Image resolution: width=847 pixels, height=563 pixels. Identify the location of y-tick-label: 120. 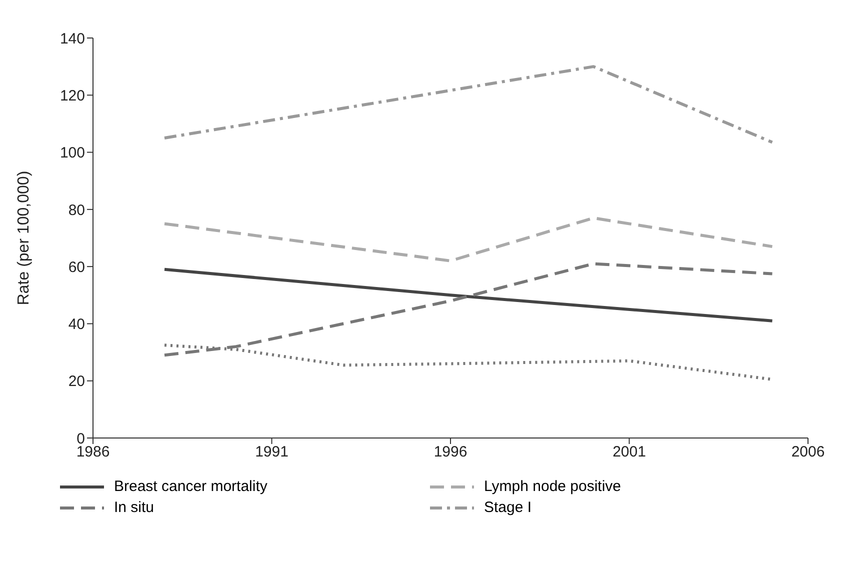
(72, 95).